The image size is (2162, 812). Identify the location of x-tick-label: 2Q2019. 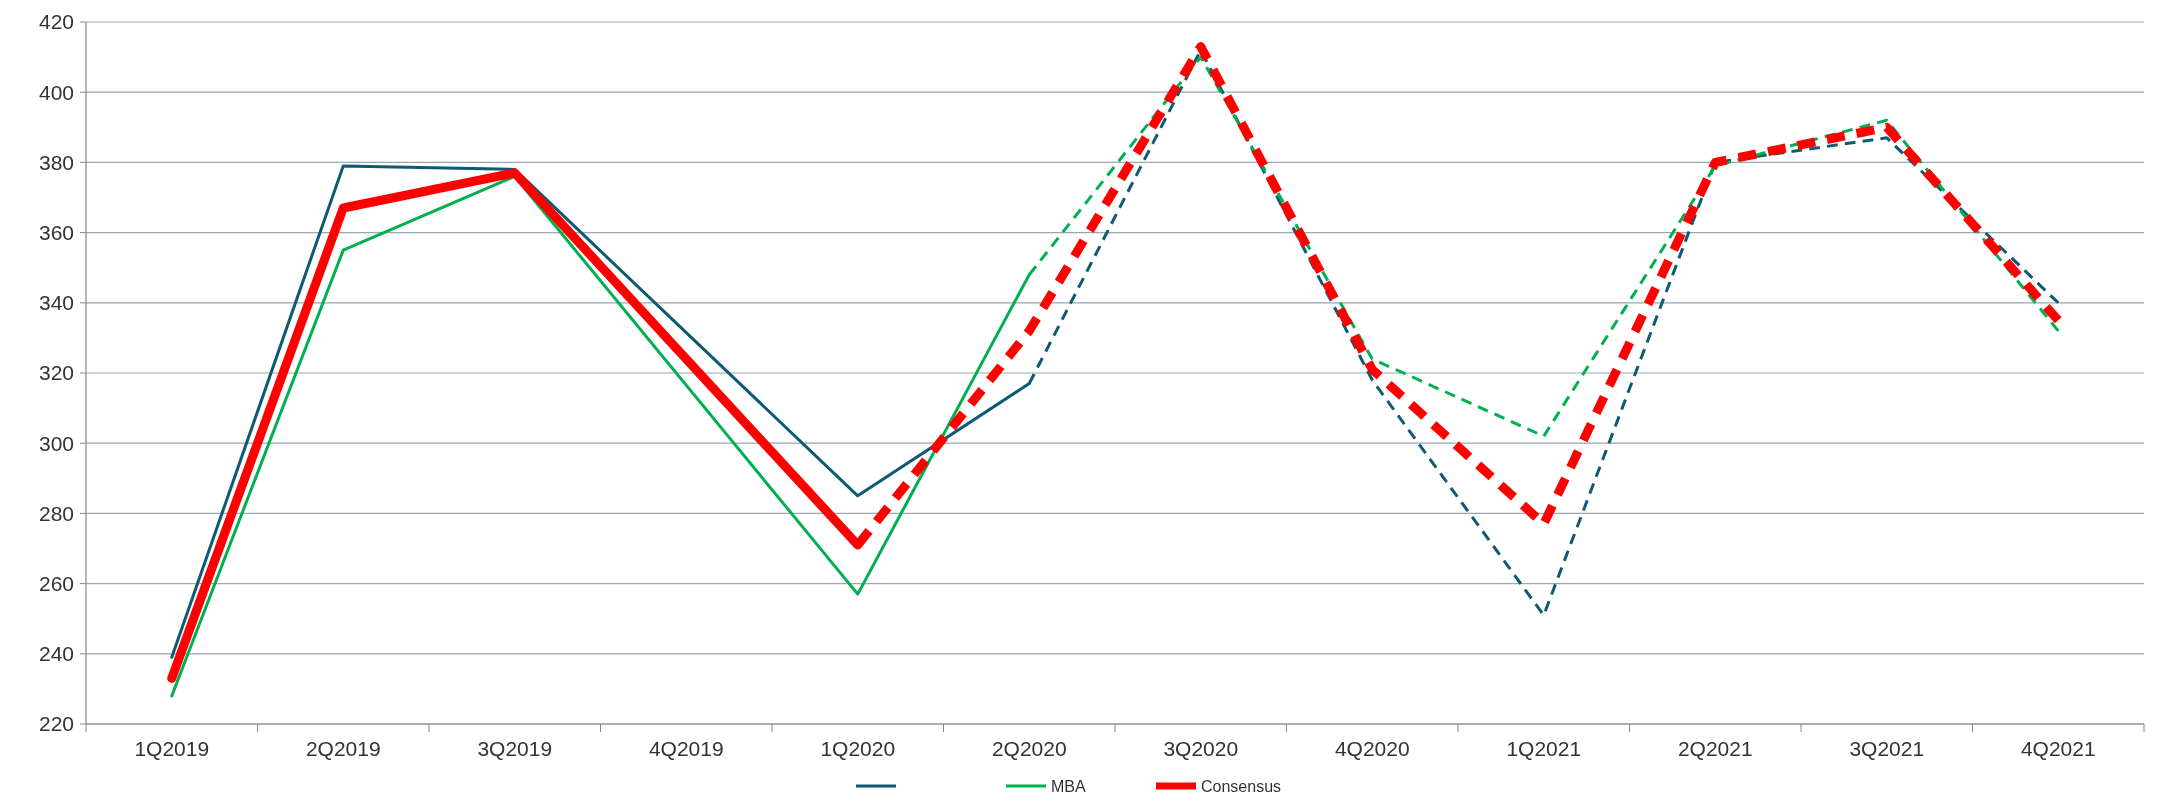
(343, 748).